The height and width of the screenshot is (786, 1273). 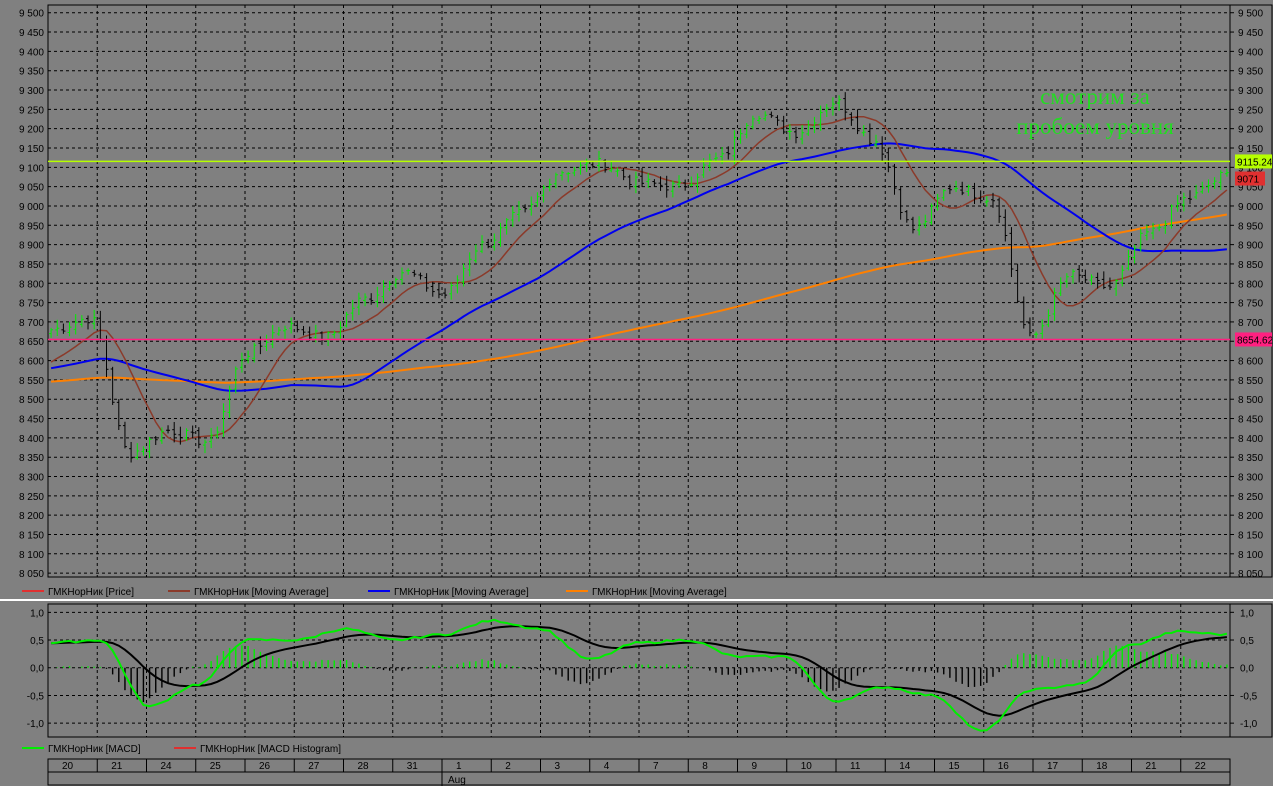 I want to click on price-tick-label-left: 8 450, so click(x=31, y=420).